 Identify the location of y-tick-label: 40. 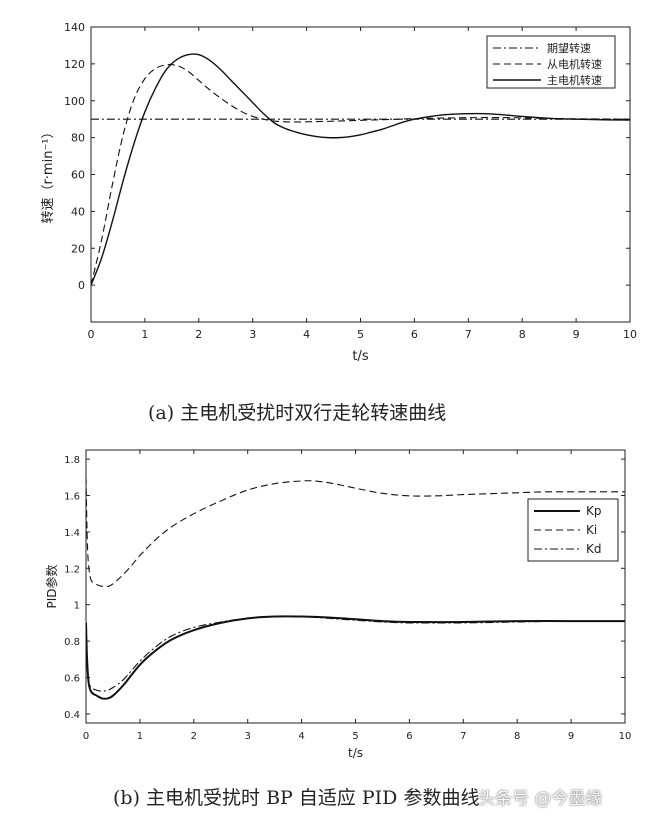
(78, 211).